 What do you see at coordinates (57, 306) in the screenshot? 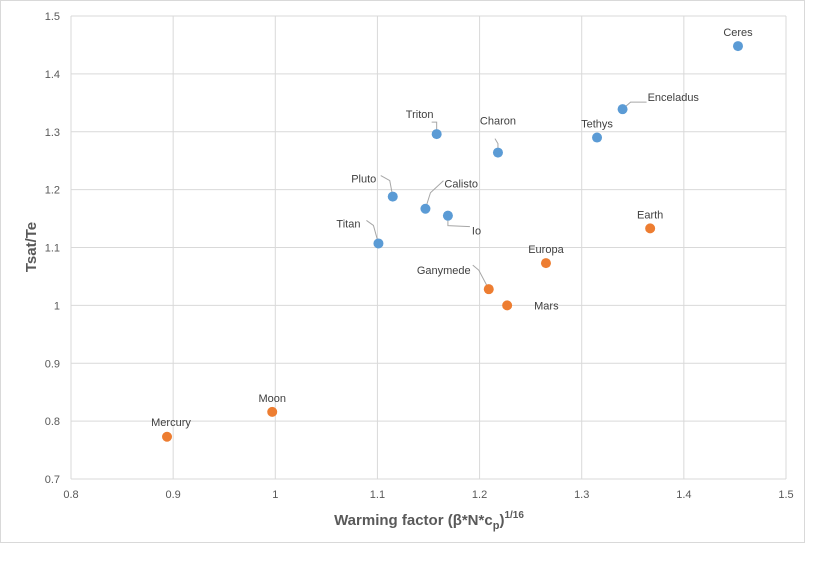
I see `y-tick-label: 1` at bounding box center [57, 306].